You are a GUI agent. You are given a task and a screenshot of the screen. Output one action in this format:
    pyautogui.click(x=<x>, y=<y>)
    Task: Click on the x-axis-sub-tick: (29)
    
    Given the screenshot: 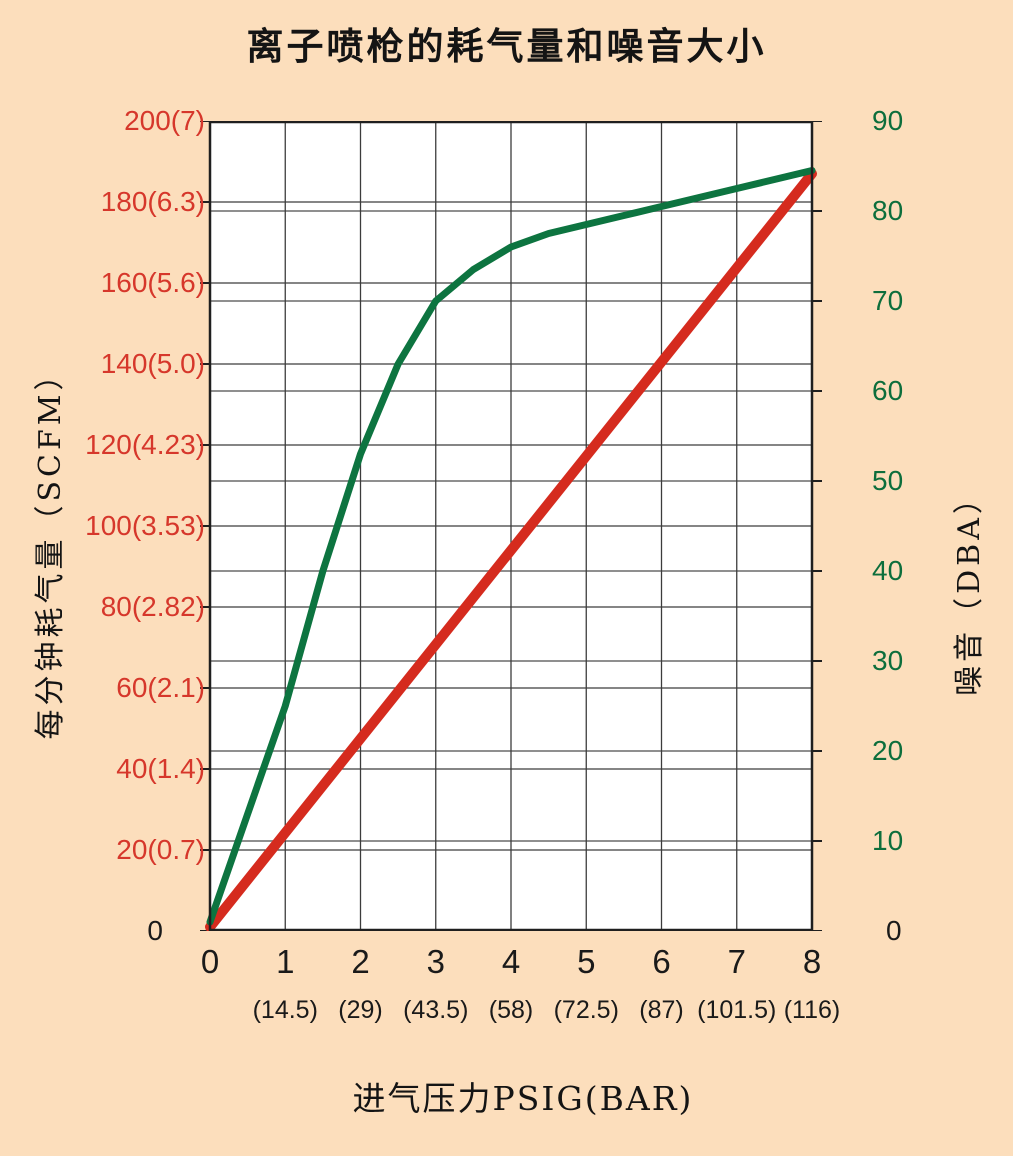 What is the action you would take?
    pyautogui.click(x=360, y=1010)
    